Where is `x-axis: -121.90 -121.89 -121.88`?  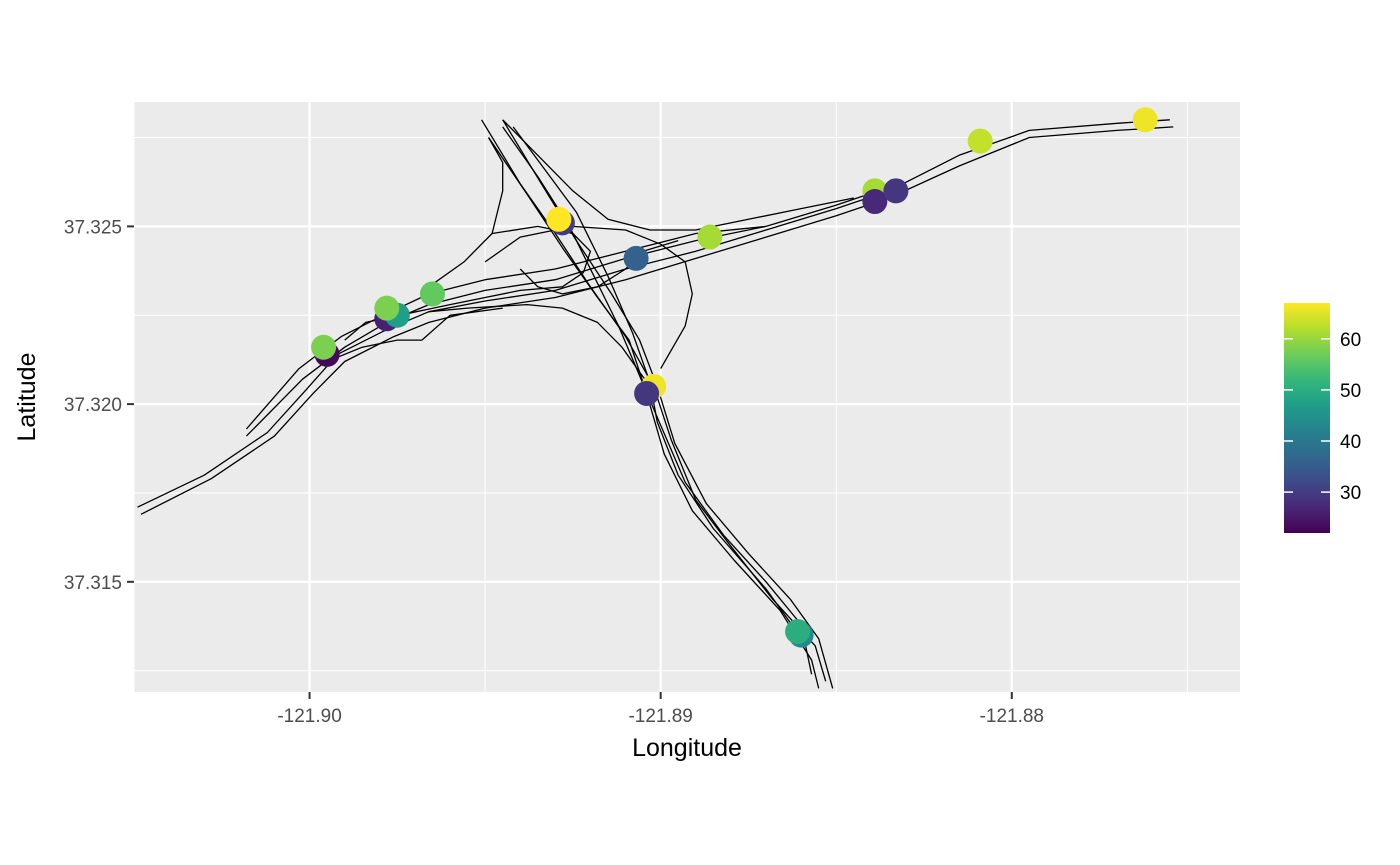
x-axis: -121.90 -121.89 -121.88 is located at coordinates (660, 709).